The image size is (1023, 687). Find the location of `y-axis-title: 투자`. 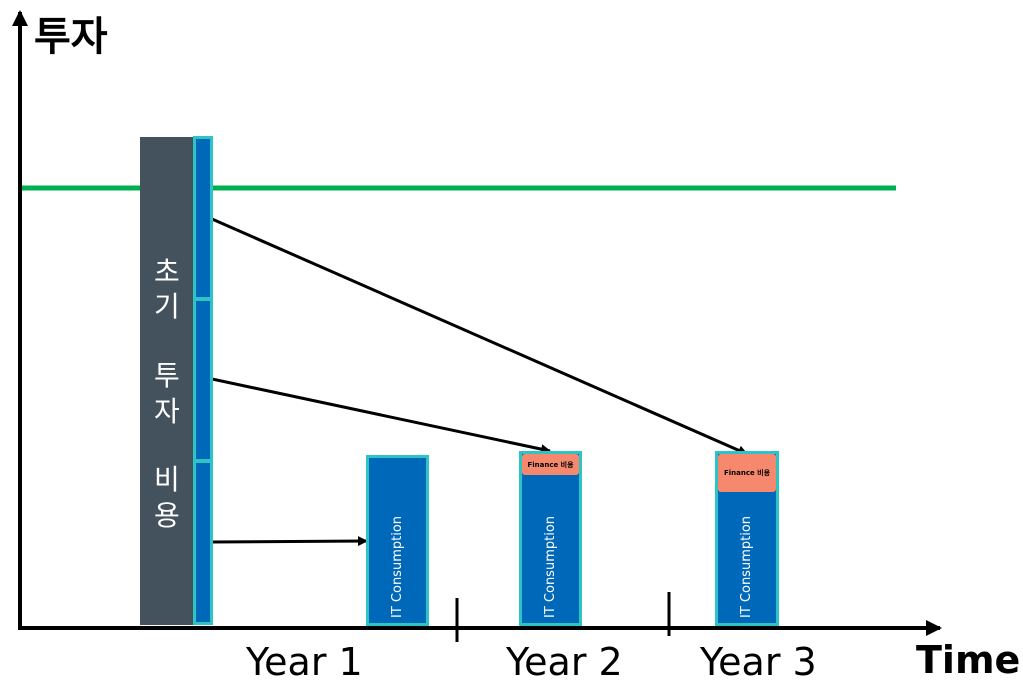

y-axis-title: 투자 is located at coordinates (71, 37).